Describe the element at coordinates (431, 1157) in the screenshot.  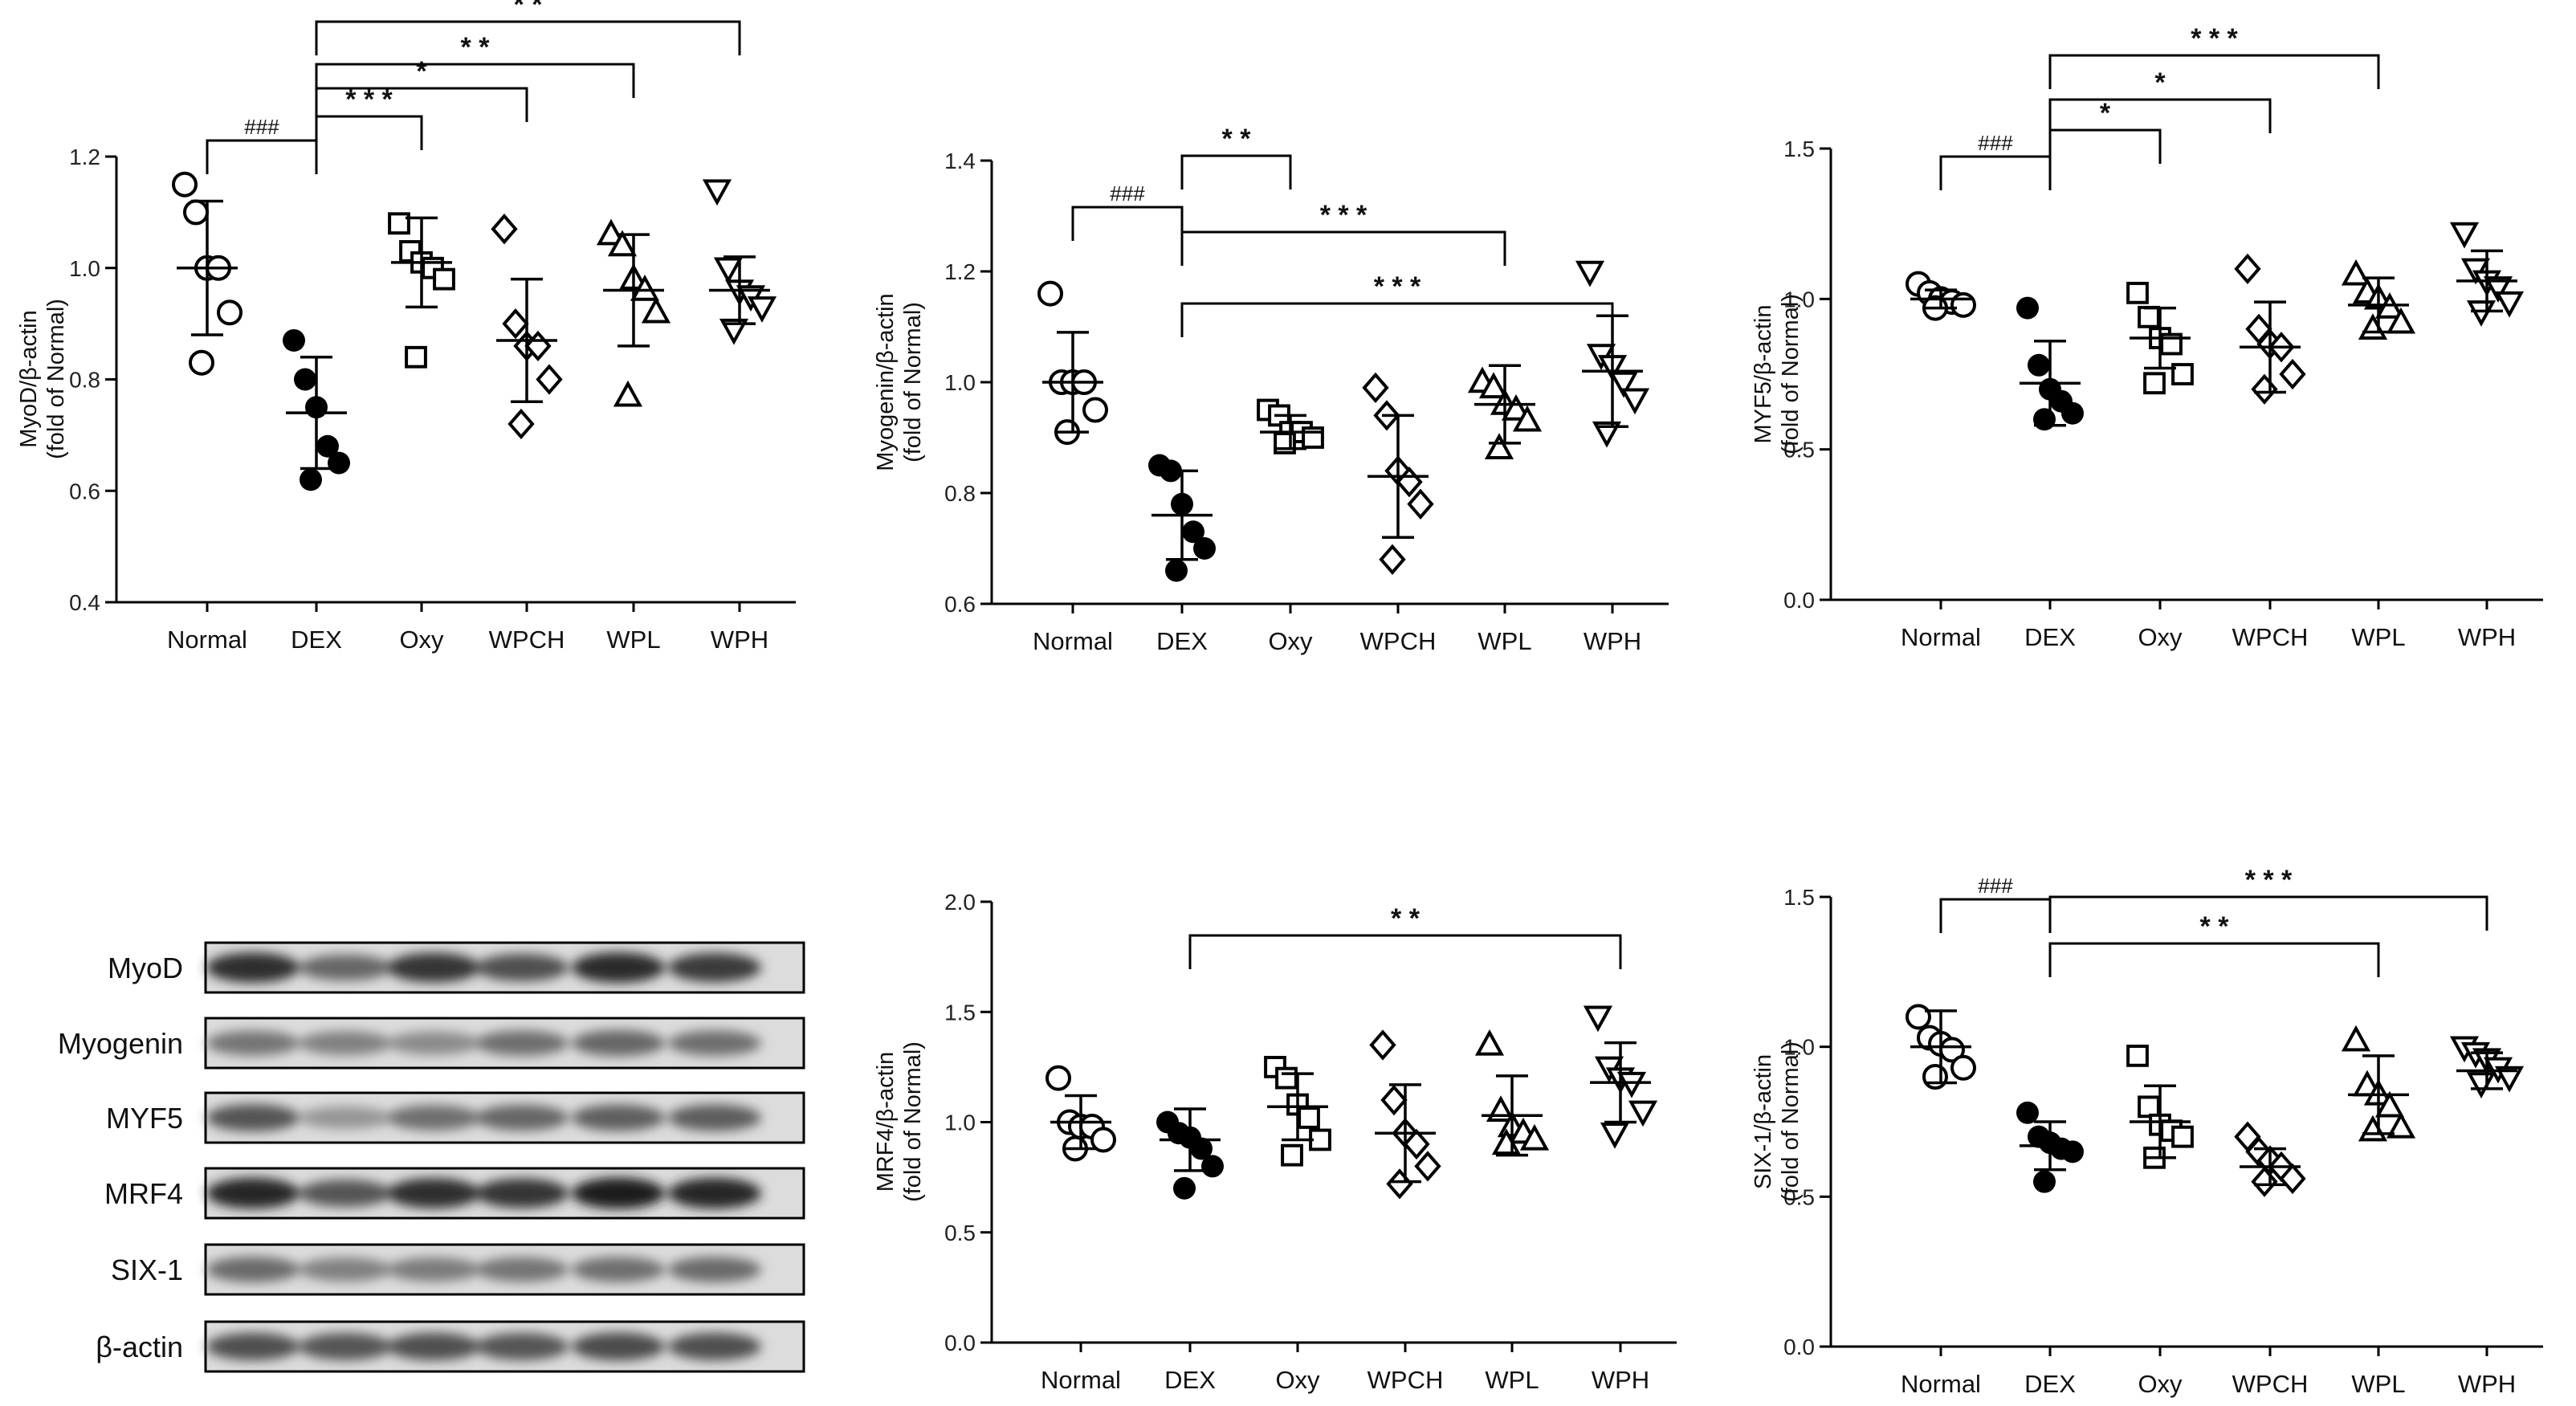
I see `panel-western-blot: MyoD Myogenin MYF5 MRF4 SIX-1 β-actin` at that location.